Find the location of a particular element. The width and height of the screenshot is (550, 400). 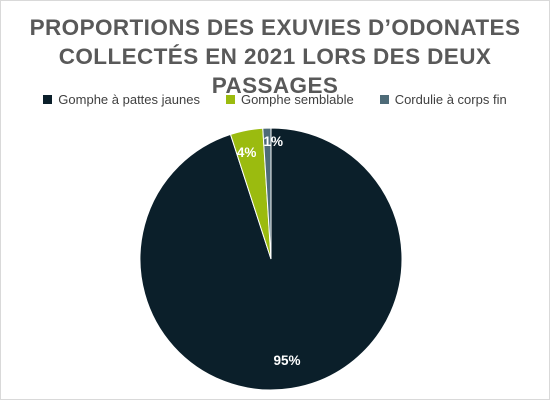

slice-data-label: 1% is located at coordinates (274, 141).